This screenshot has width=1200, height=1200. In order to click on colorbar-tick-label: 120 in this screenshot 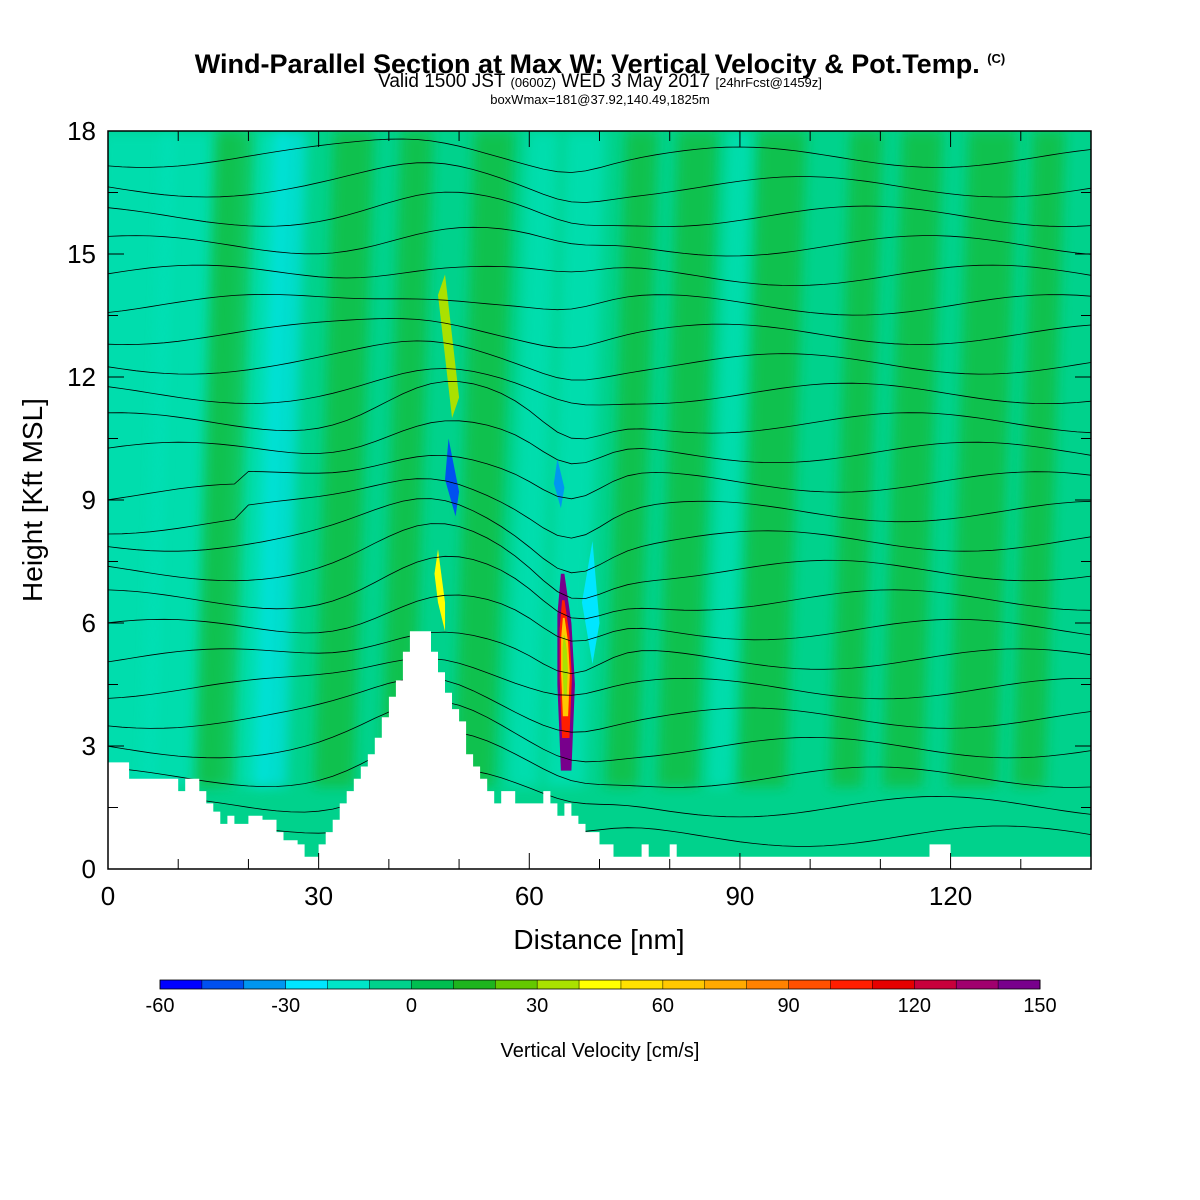, I will do `click(914, 1006)`.